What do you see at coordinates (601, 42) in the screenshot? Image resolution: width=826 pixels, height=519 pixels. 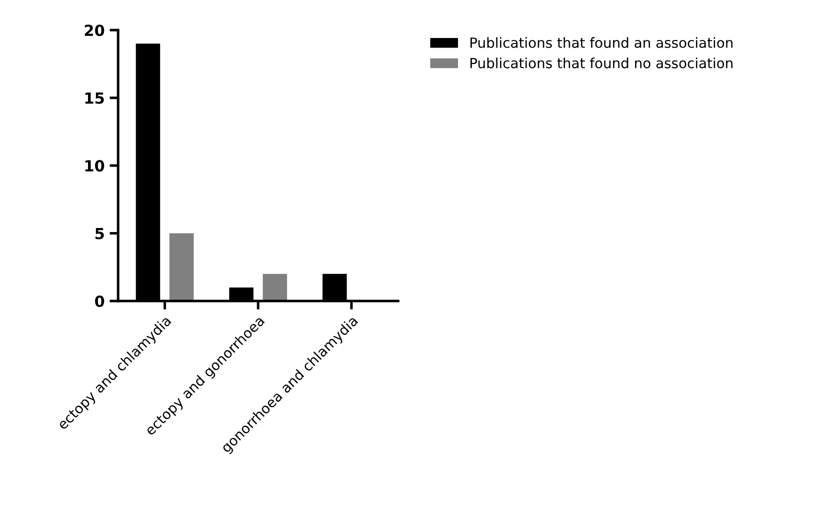 I see `legend-label: Publications that found an association` at bounding box center [601, 42].